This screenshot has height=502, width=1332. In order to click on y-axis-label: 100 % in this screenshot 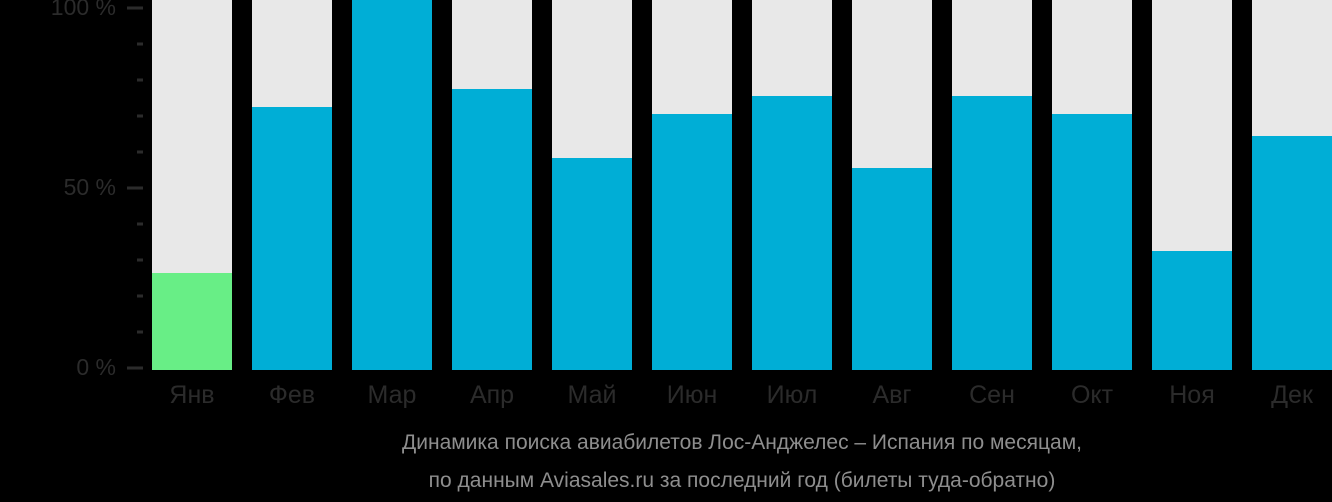, I will do `click(83, 10)`.